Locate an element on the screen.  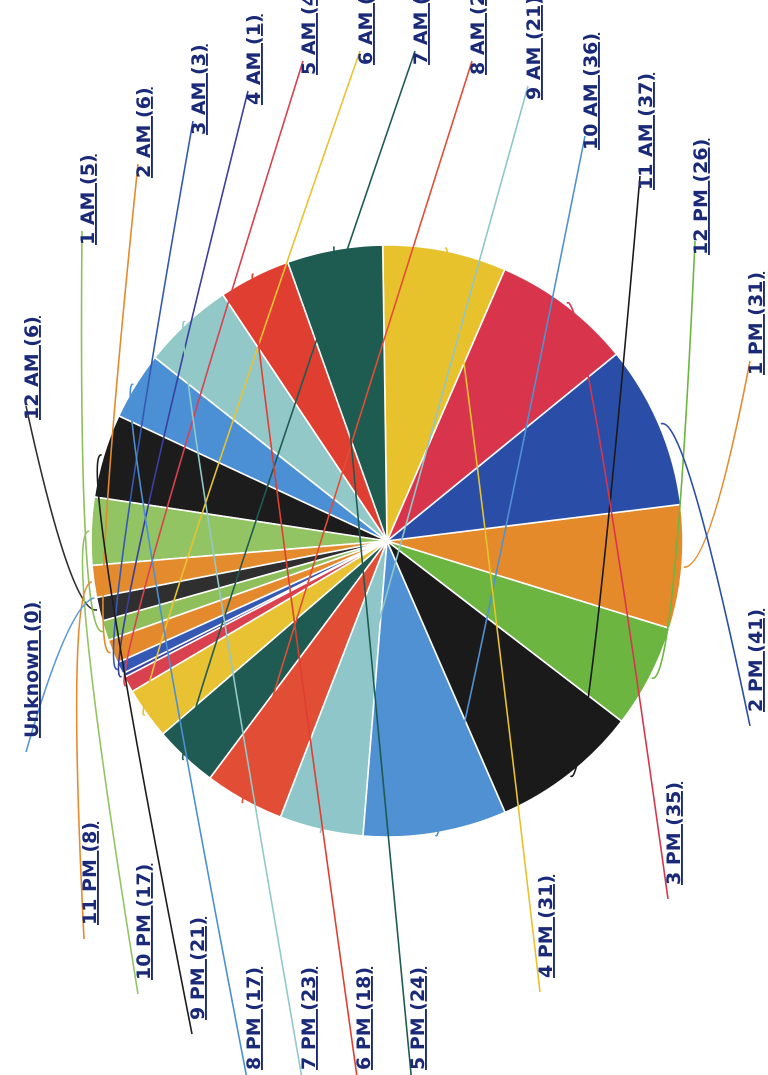
leader-line-5-pm is located at coordinates (372, 660).